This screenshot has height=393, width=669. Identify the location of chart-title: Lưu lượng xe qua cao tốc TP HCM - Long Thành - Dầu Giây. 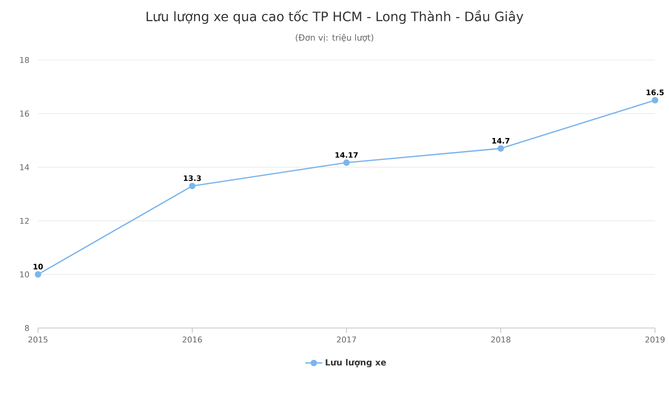
(335, 17).